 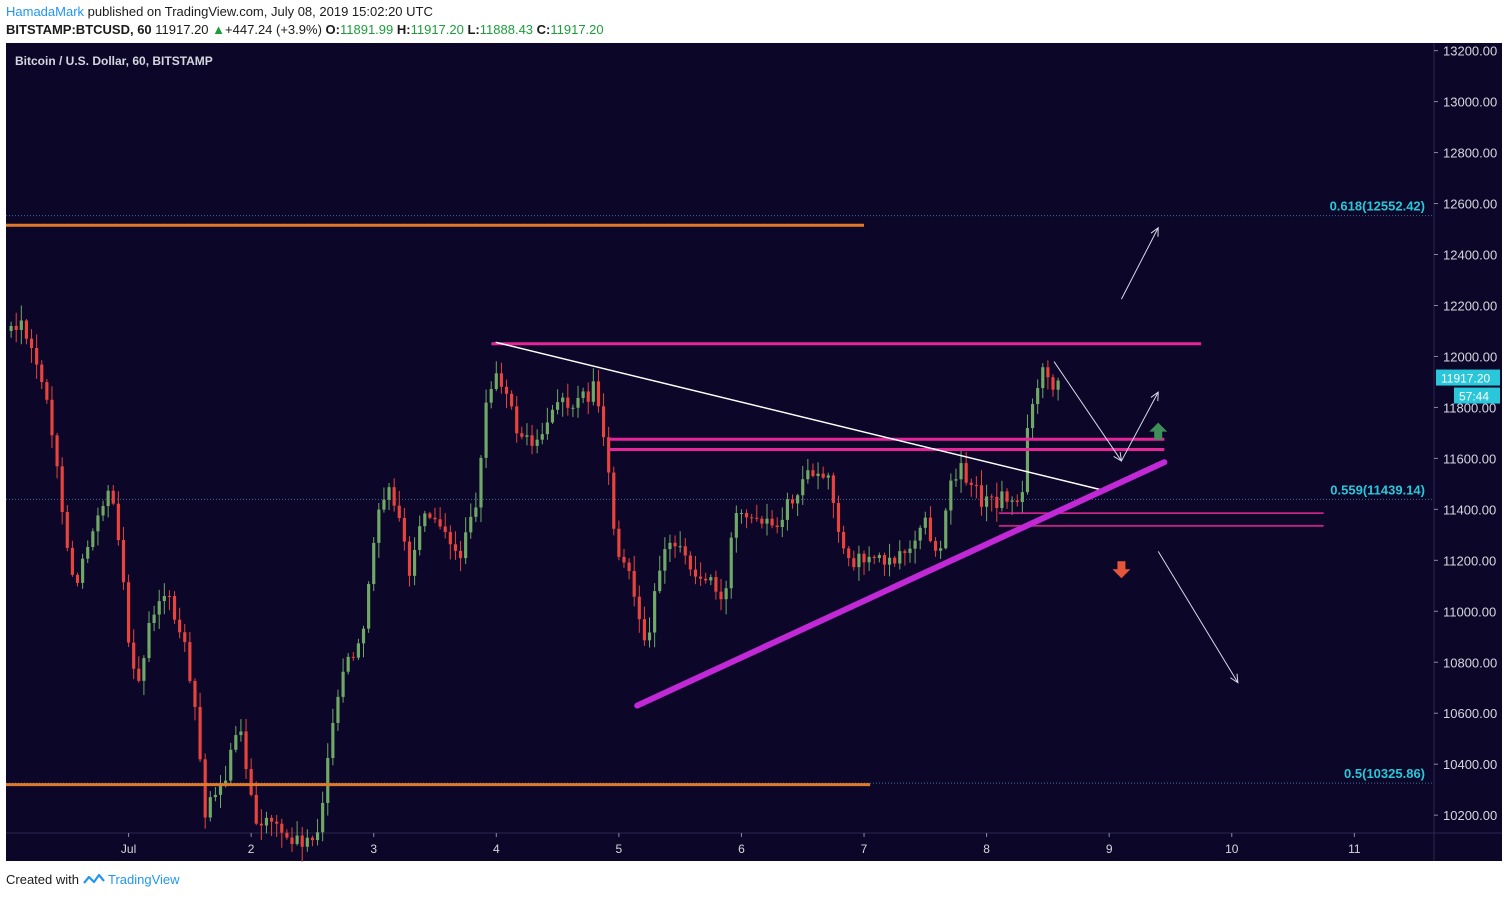 I want to click on time-axis, so click(x=720, y=847).